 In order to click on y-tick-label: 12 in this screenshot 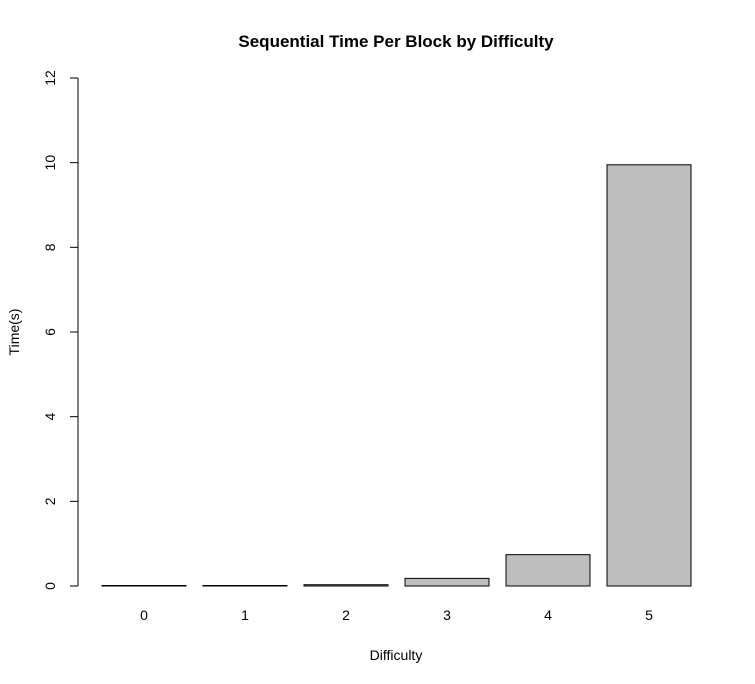, I will do `click(50, 78)`.